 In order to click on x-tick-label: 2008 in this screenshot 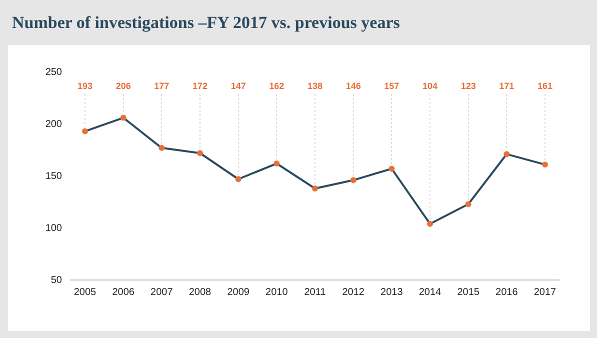, I will do `click(200, 292)`.